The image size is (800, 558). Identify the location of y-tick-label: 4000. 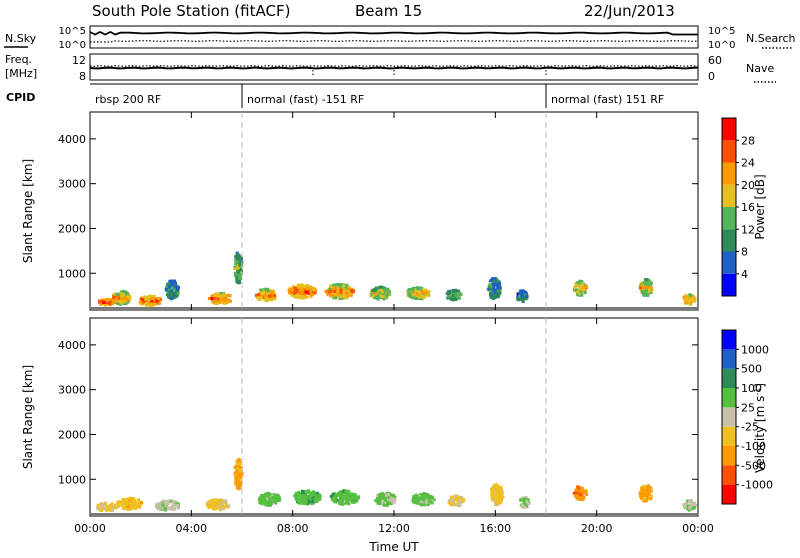
(72, 139).